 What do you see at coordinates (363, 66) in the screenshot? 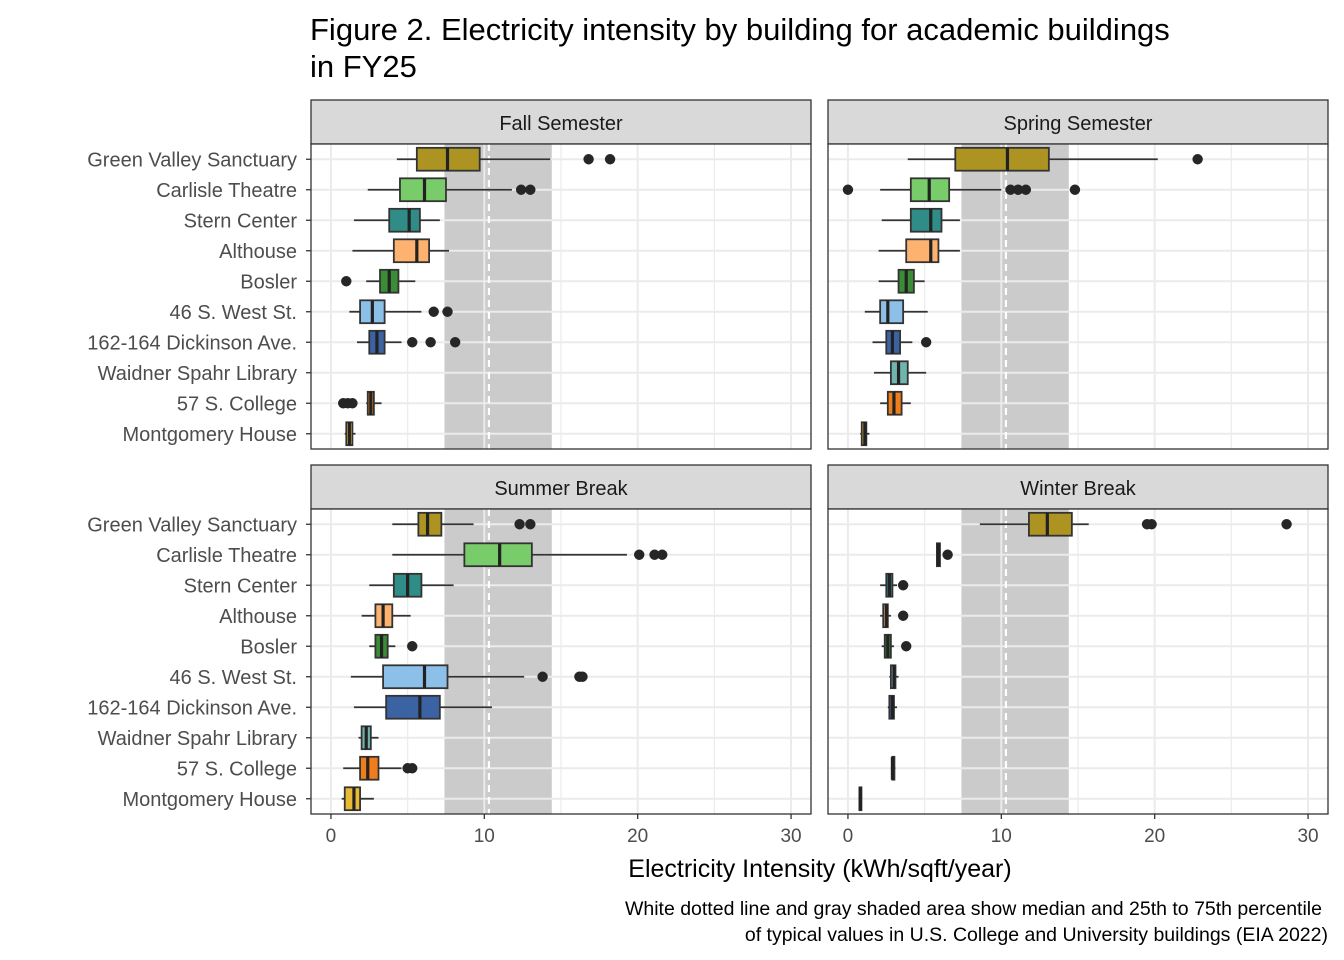
I see `chart-title-line-2: in FY25` at bounding box center [363, 66].